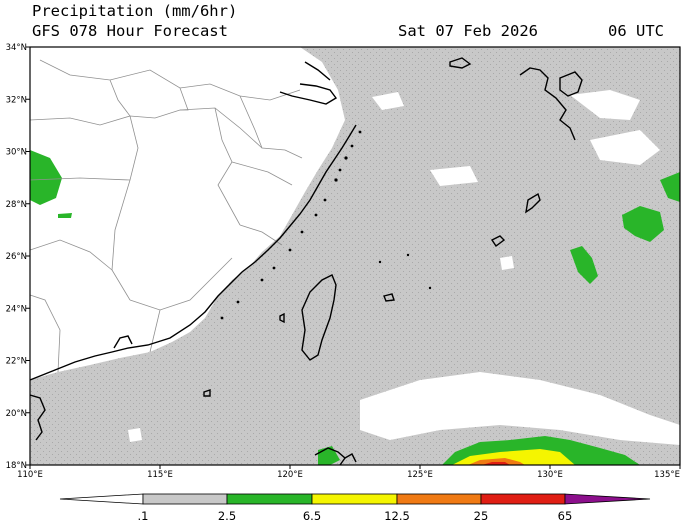 This screenshot has width=700, height=525. I want to click on colorbar-segment-white, so click(101, 499).